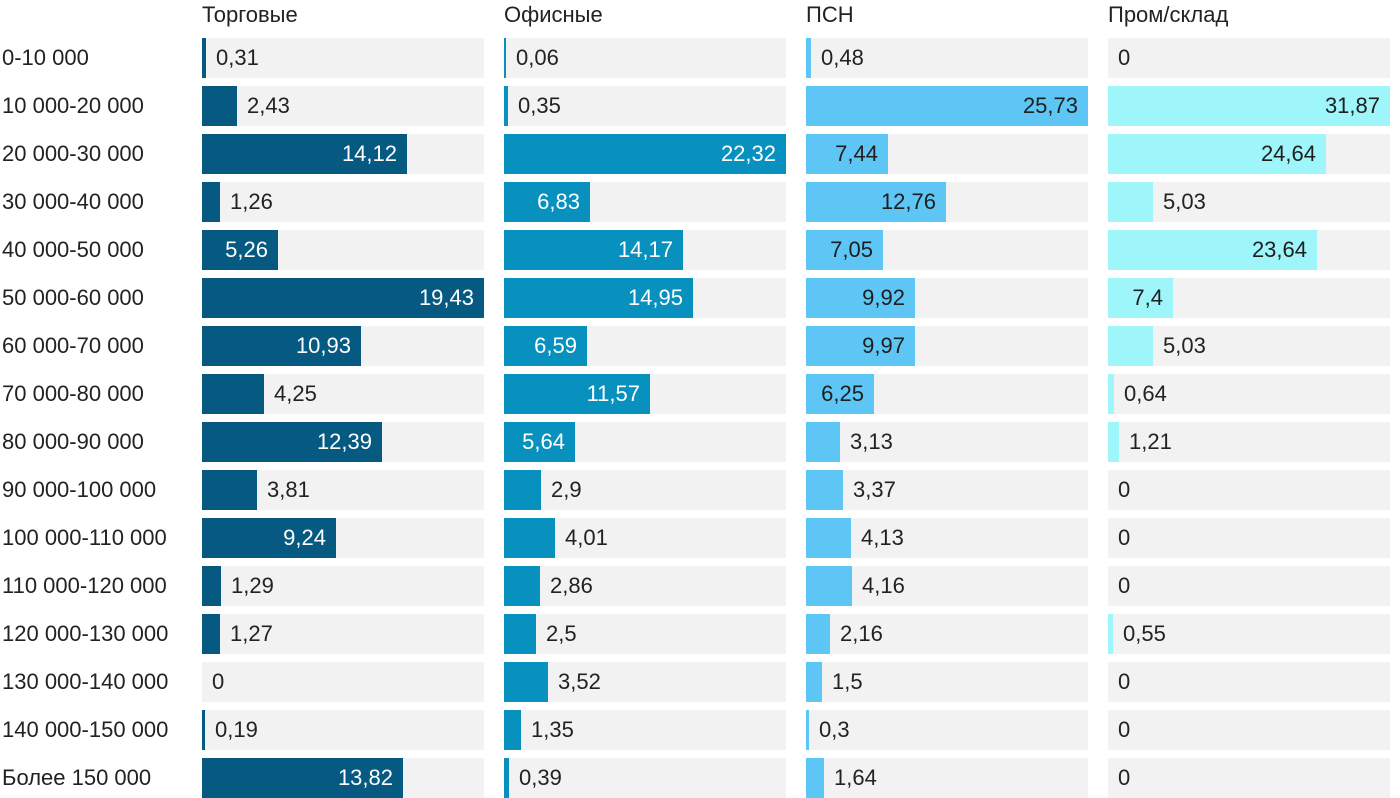 This screenshot has height=798, width=1400. Describe the element at coordinates (85, 633) in the screenshot. I see `category-label: 120 000-130 000` at that location.